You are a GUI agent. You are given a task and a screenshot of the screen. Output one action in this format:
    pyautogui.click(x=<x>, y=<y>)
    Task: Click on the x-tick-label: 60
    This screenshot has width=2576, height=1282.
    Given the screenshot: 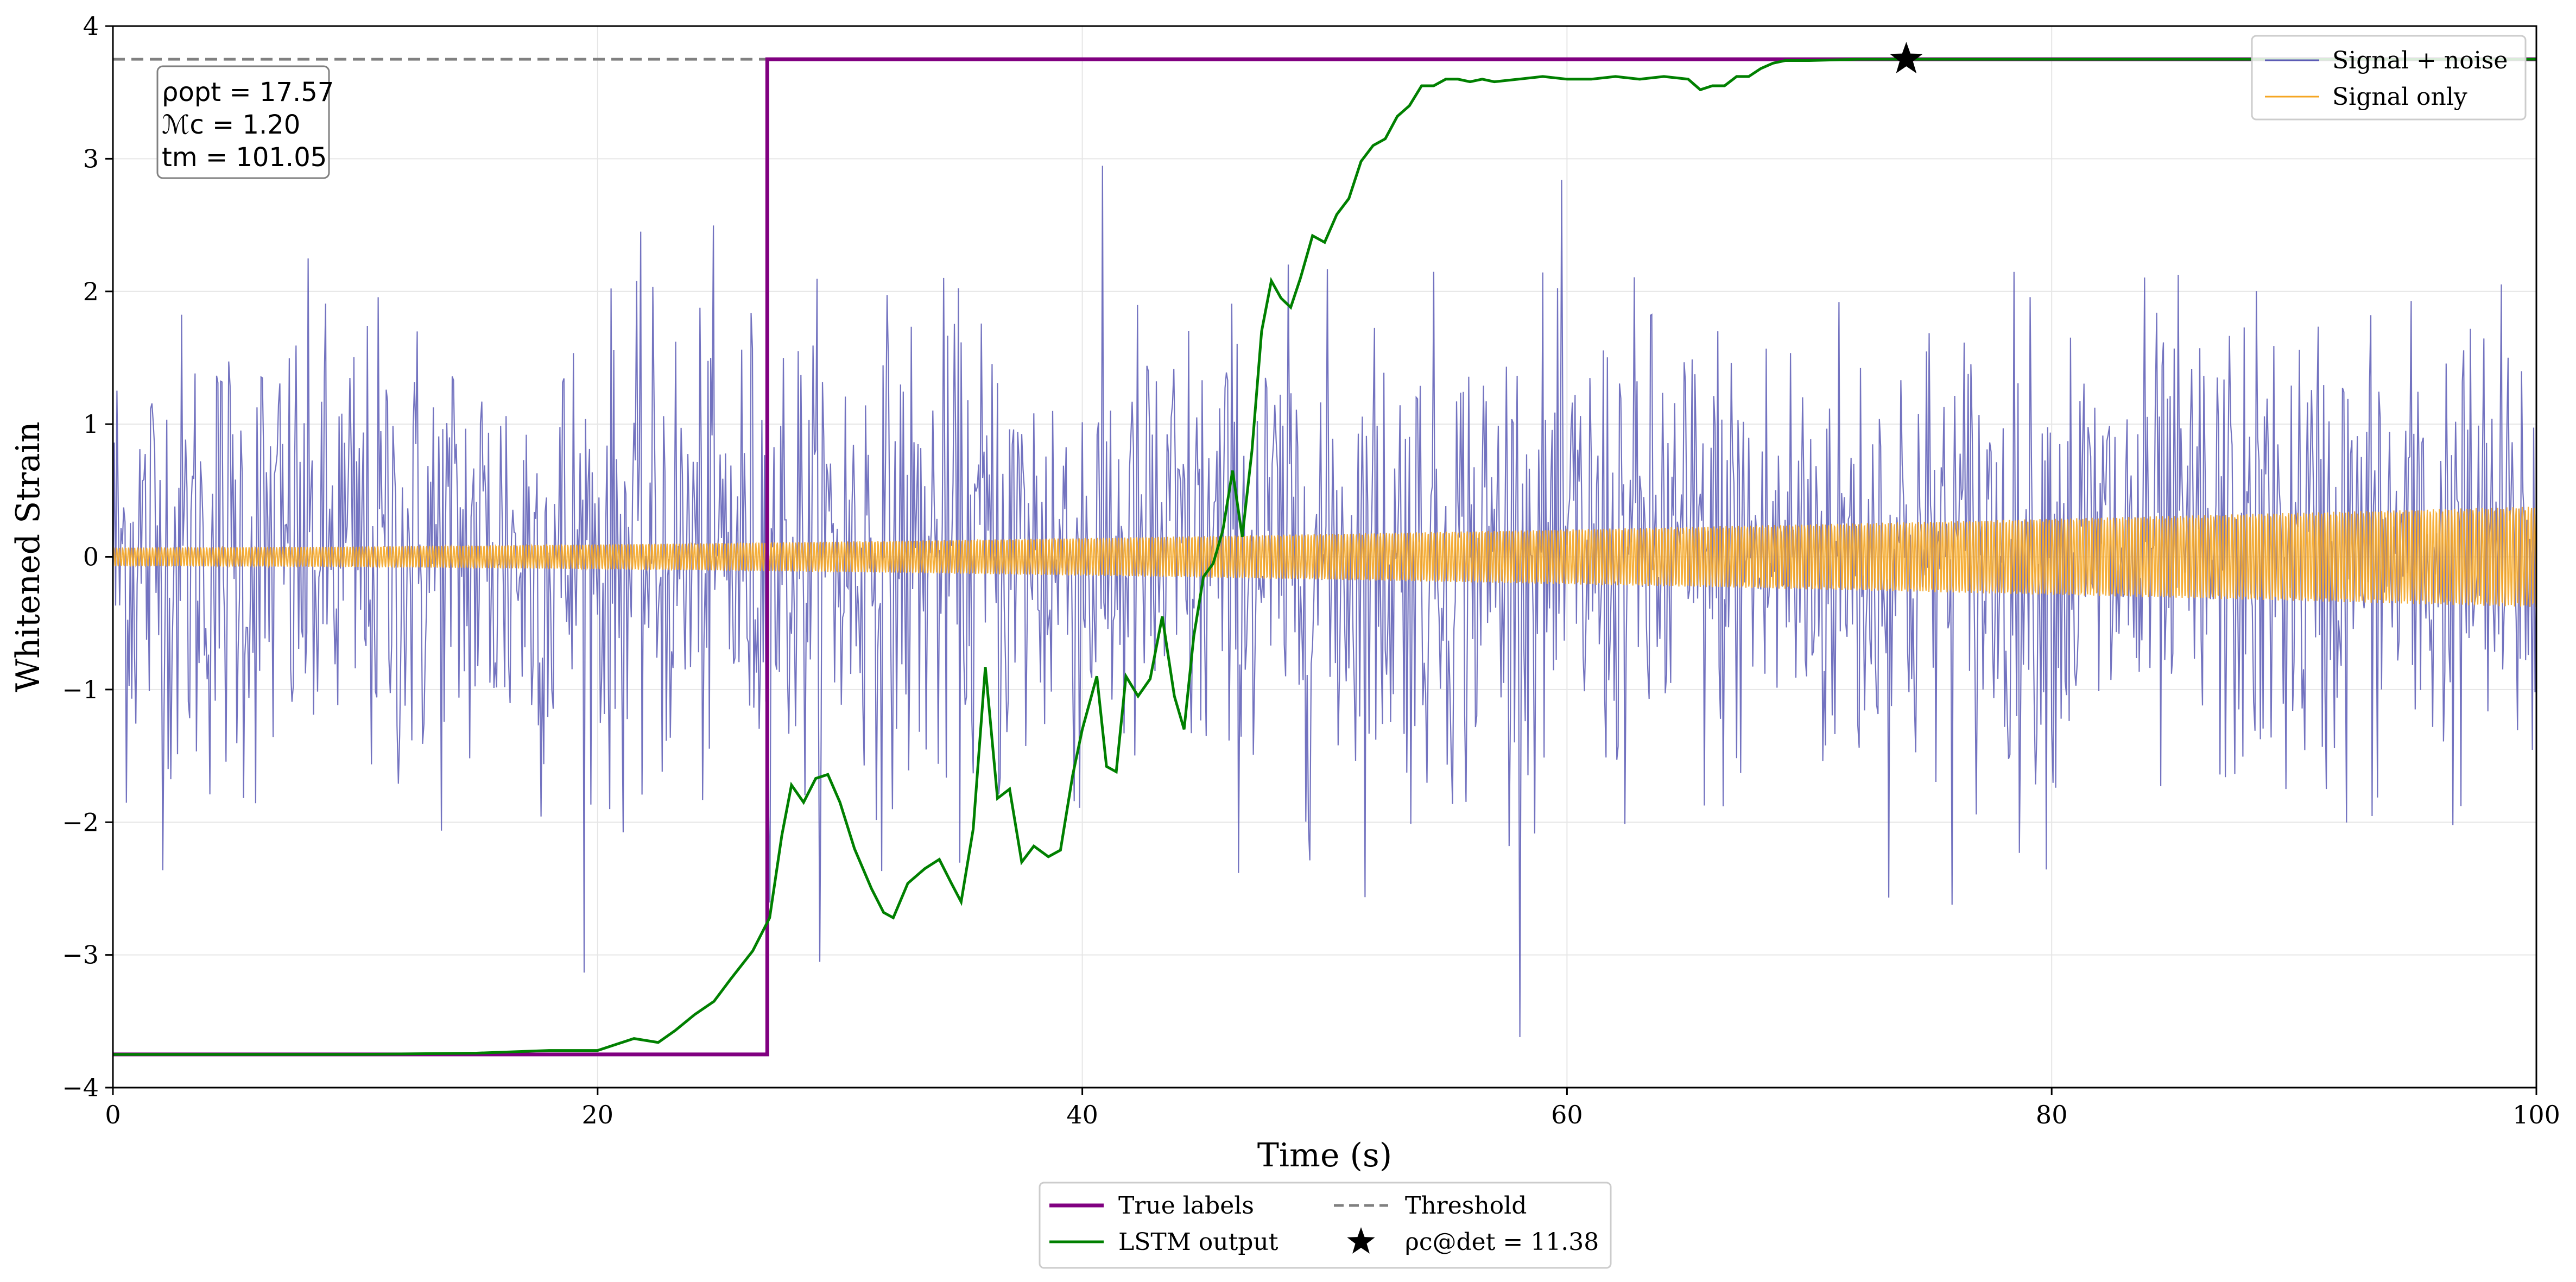 What is the action you would take?
    pyautogui.click(x=1567, y=1114)
    